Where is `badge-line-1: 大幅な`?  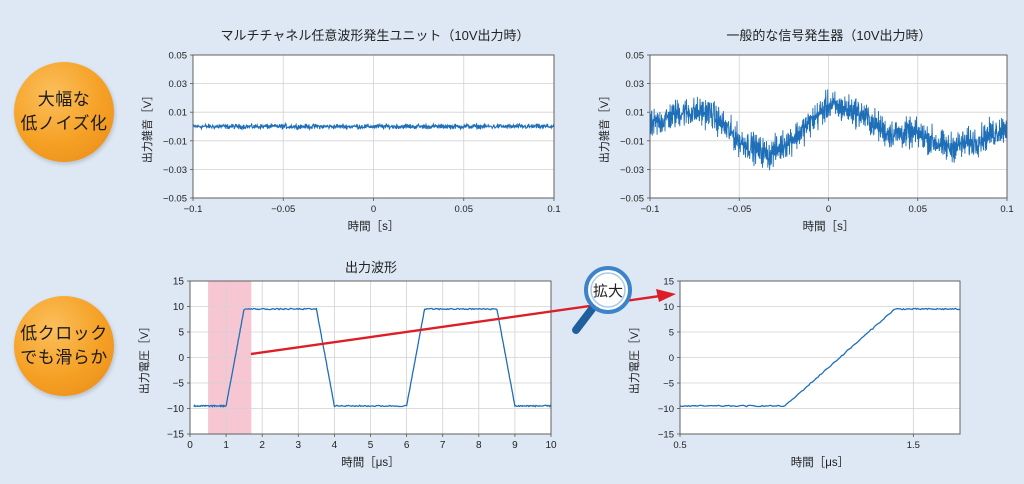
badge-line-1: 大幅な is located at coordinates (64, 99).